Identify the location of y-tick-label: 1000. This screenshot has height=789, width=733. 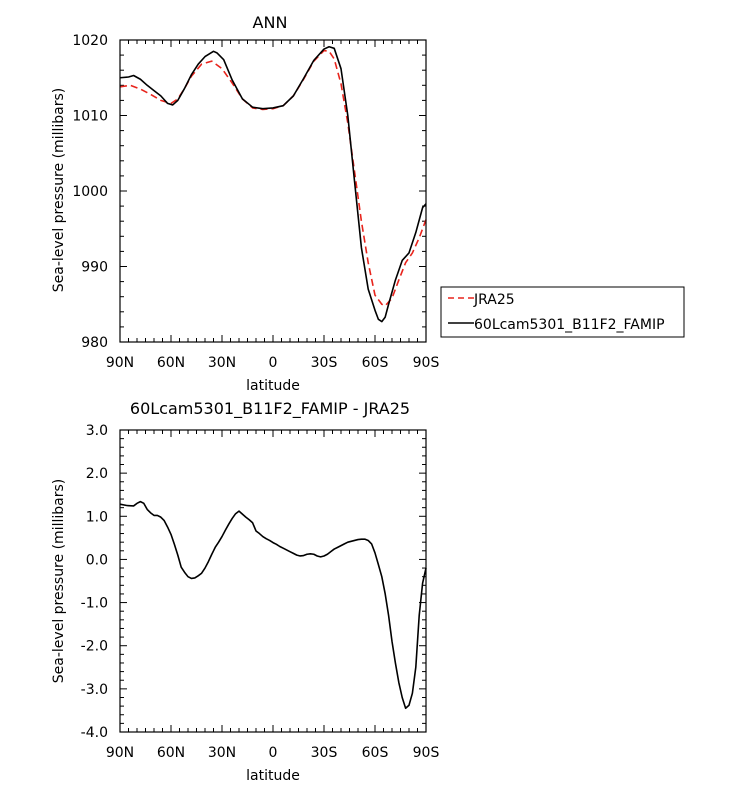
(90, 192).